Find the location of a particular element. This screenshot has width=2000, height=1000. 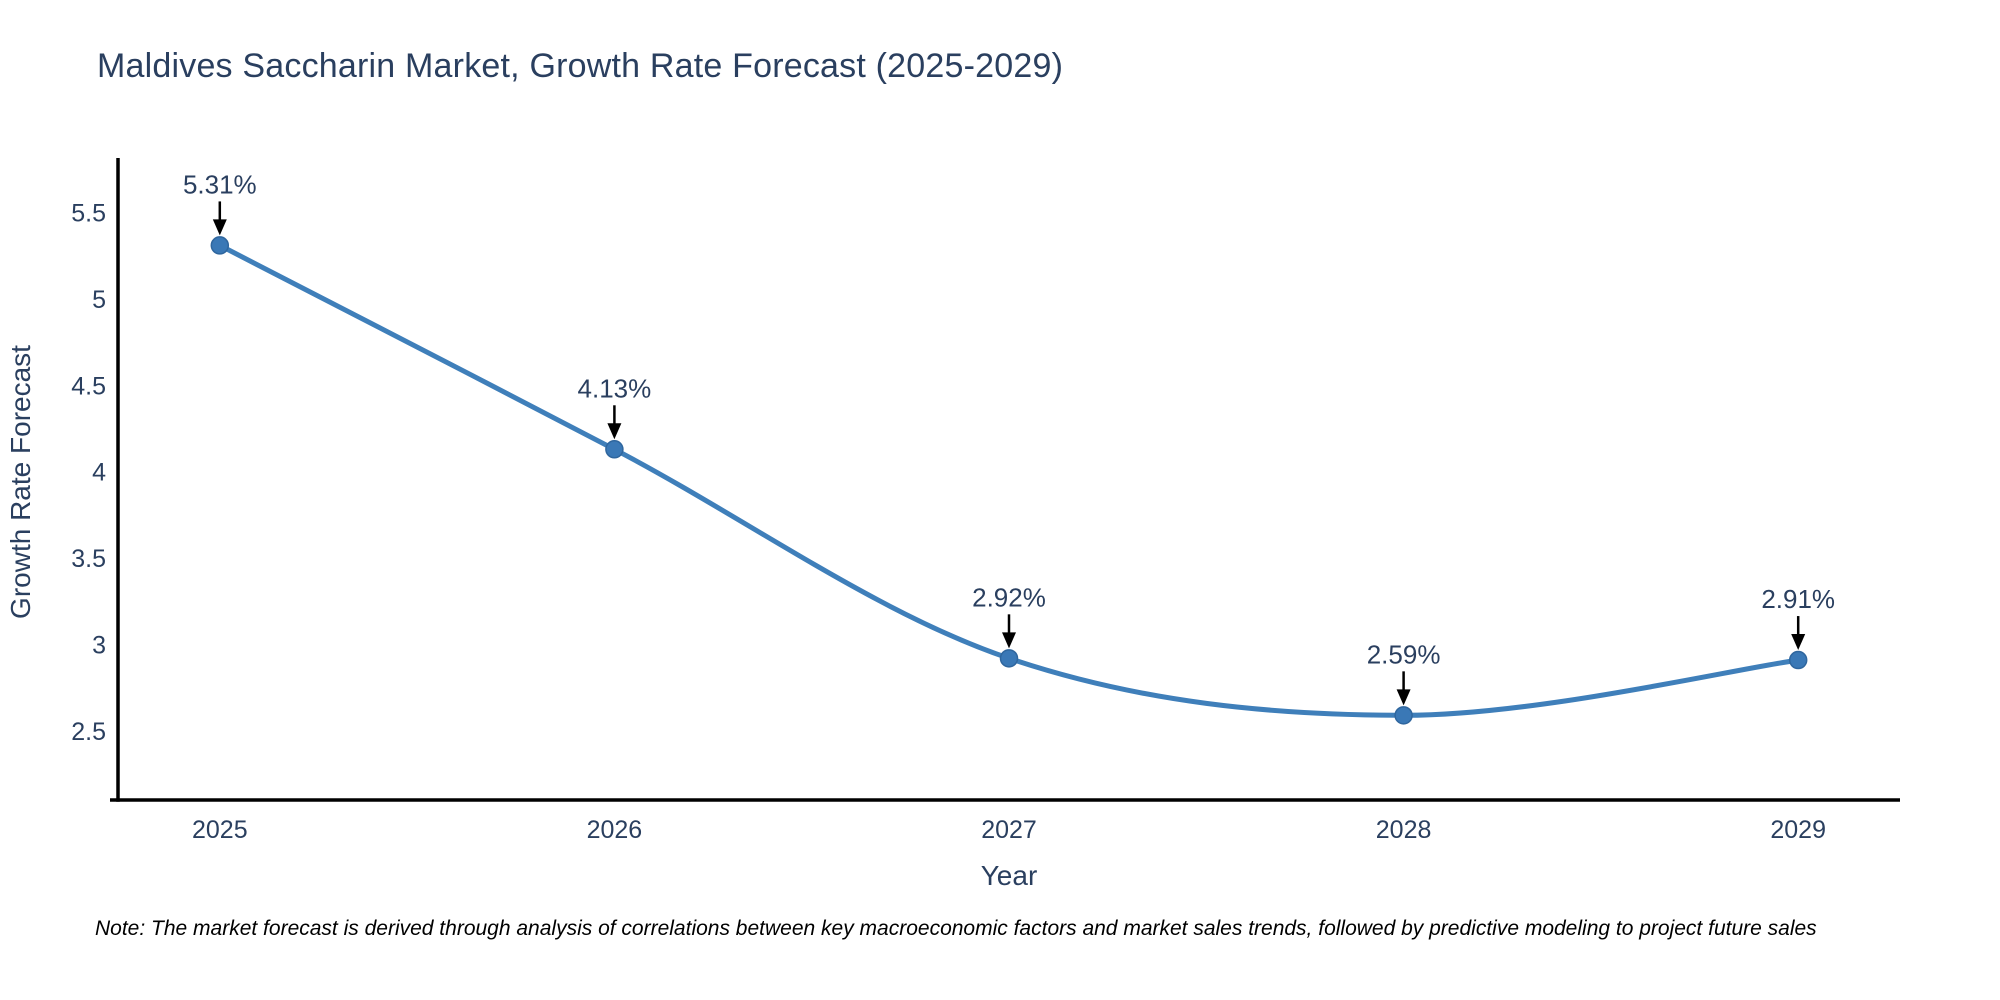

y-tick-label: 4 is located at coordinates (99, 473).